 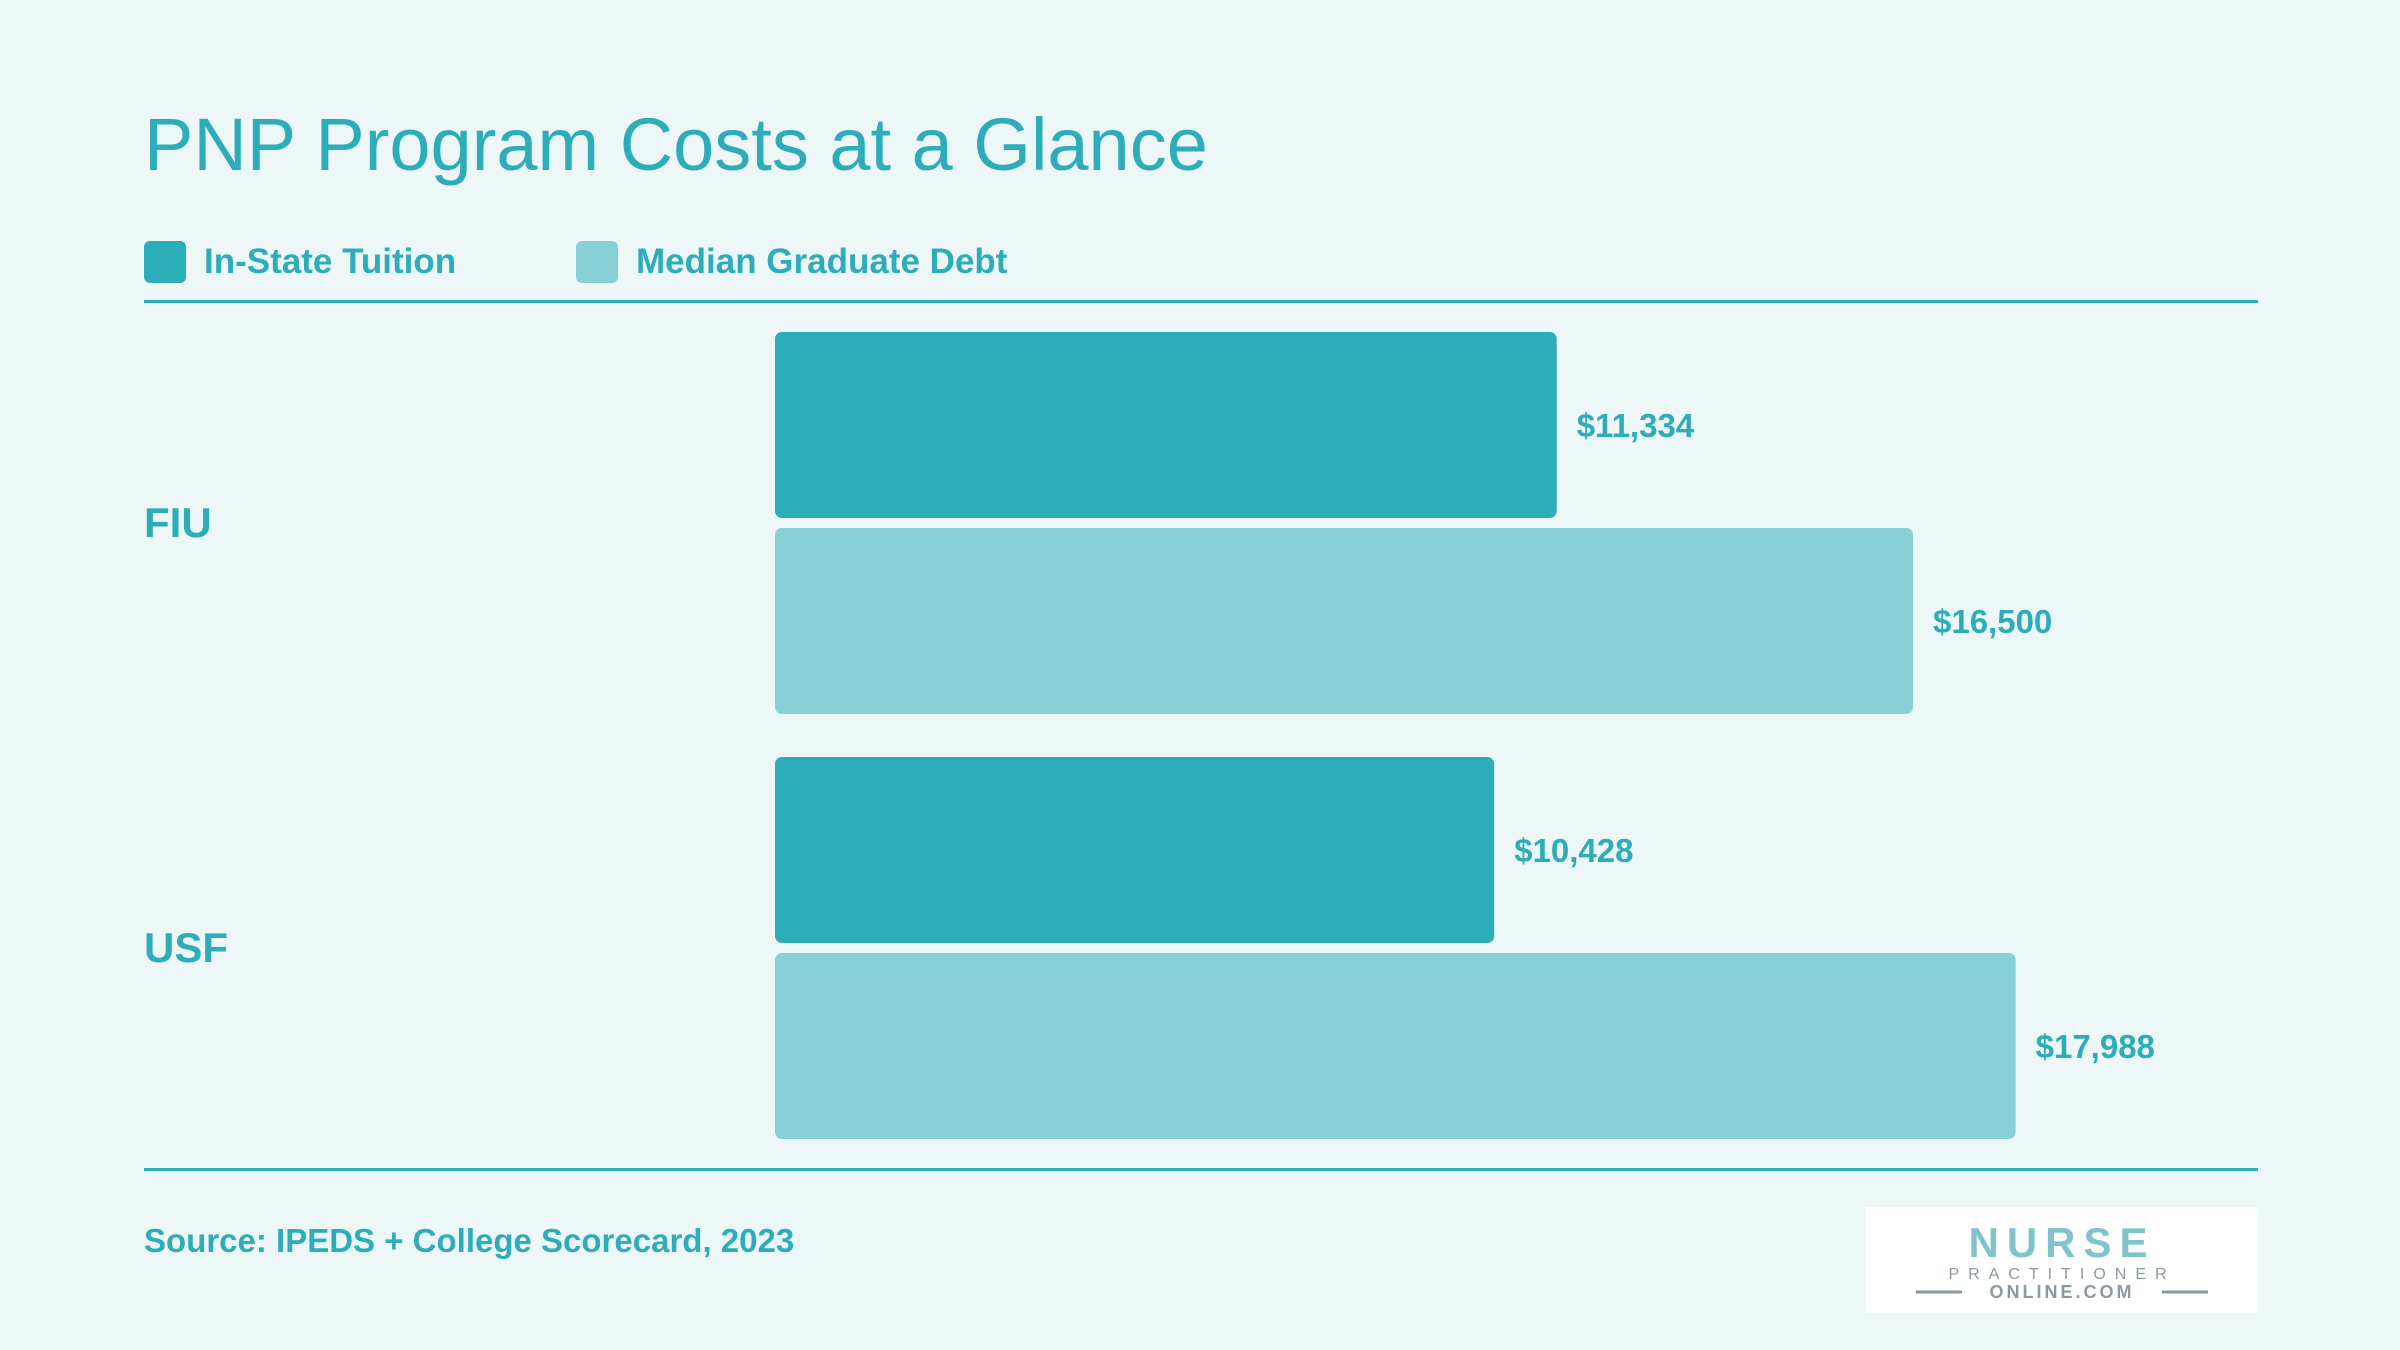 What do you see at coordinates (822, 261) in the screenshot?
I see `legend-label-debt: Median Graduate Debt` at bounding box center [822, 261].